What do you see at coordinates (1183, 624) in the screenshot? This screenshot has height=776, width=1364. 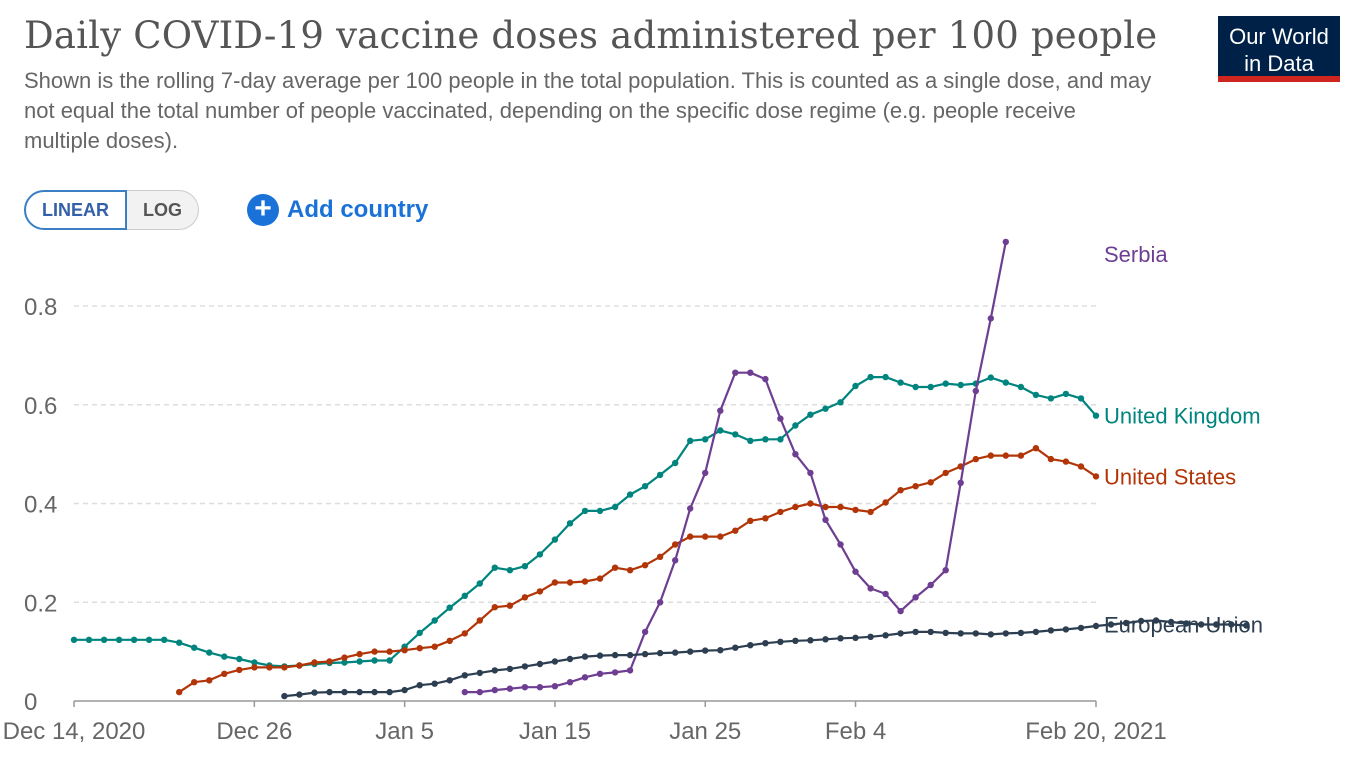 I see `legend-label-european-union: European Union` at bounding box center [1183, 624].